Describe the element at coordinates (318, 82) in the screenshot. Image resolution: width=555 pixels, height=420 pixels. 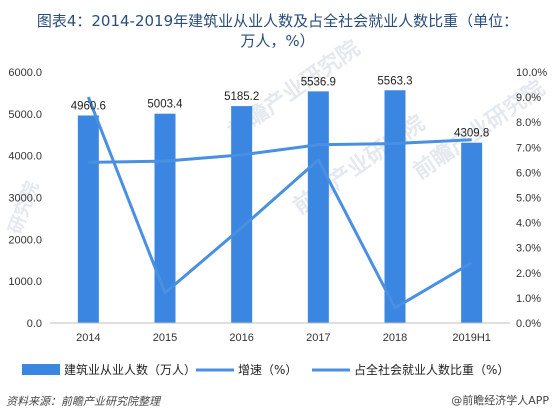
I see `data-label-2017: 5536.9` at that location.